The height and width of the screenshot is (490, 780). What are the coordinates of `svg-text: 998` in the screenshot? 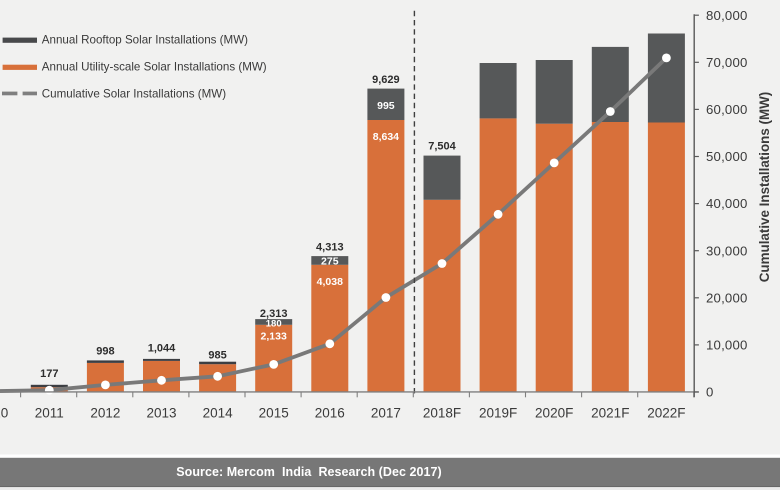 It's located at (105, 351).